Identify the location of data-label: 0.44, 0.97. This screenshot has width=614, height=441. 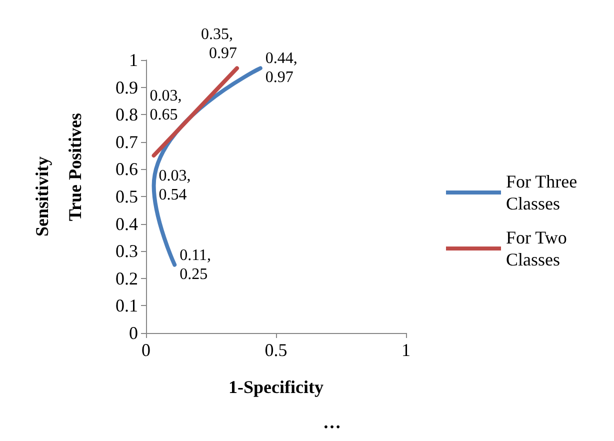
(283, 68).